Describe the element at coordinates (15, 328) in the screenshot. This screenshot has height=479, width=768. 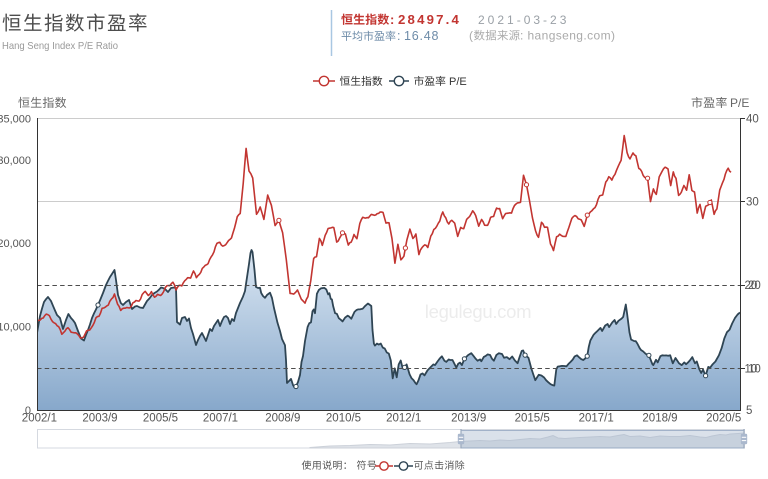
I see `svg-text: 10,000` at that location.